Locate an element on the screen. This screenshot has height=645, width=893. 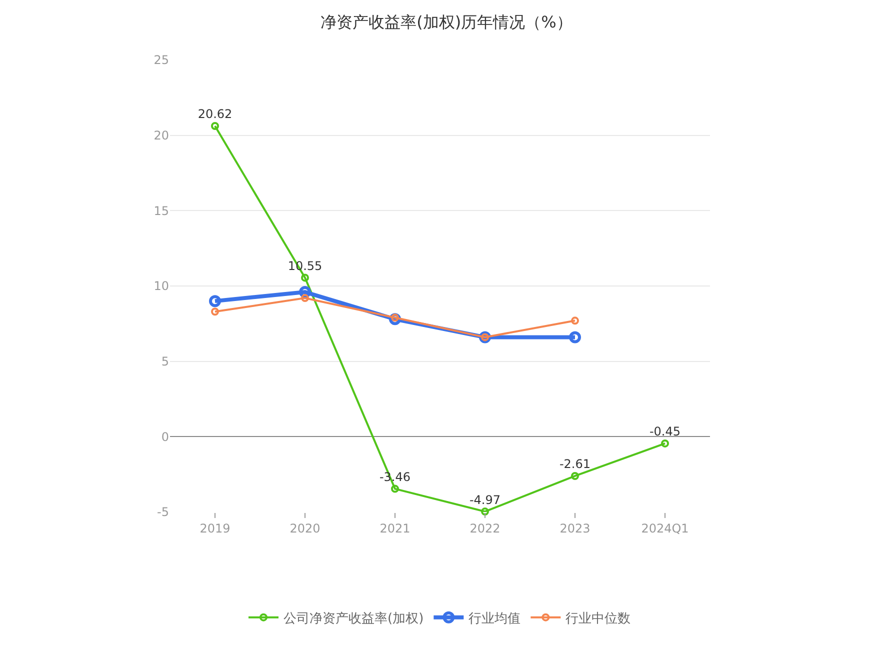
data-label: -0.45 is located at coordinates (665, 431).